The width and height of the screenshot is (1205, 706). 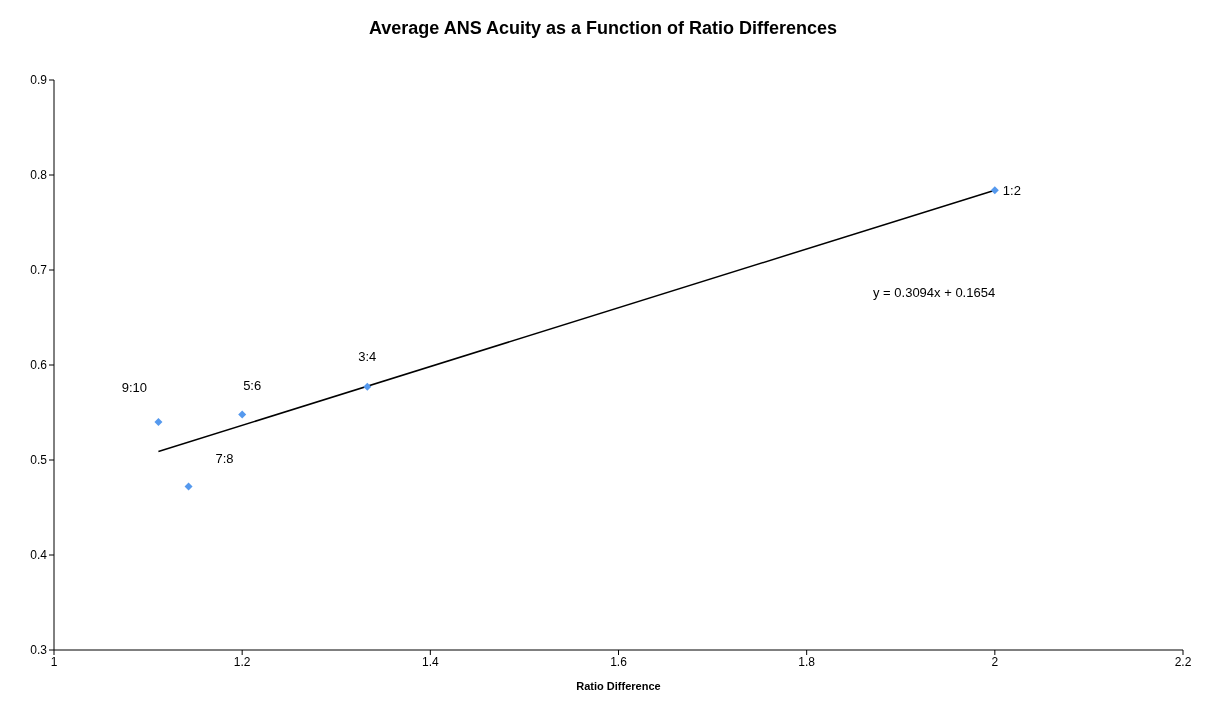 What do you see at coordinates (1183, 661) in the screenshot?
I see `x-tick-label: 2.2` at bounding box center [1183, 661].